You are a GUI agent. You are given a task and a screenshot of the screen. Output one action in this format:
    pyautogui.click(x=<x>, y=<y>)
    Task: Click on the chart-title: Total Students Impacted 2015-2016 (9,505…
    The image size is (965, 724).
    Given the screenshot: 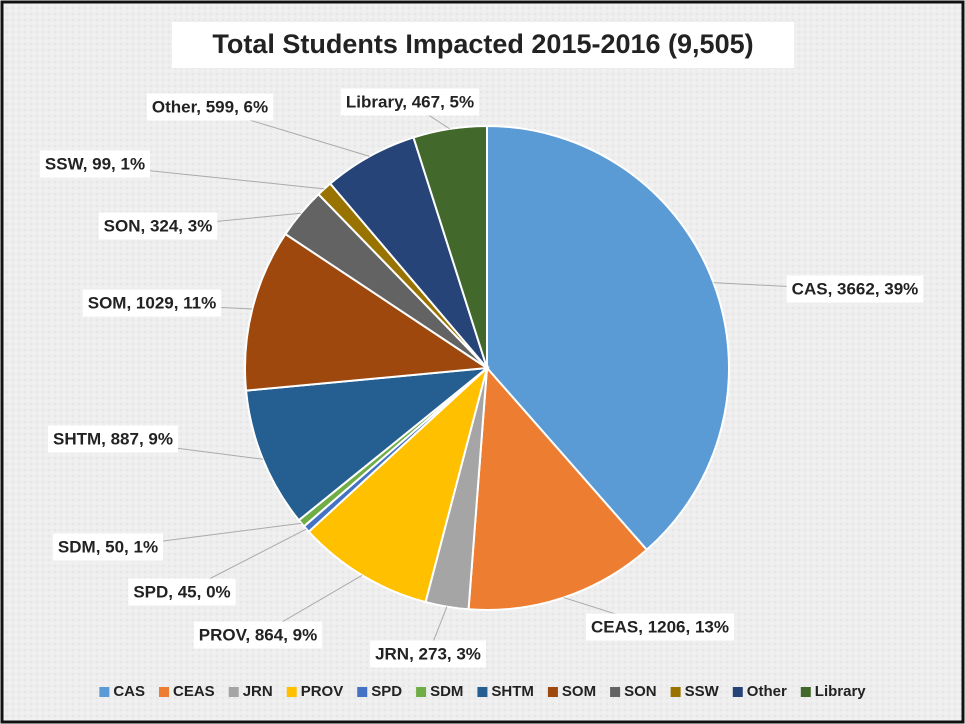 What is the action you would take?
    pyautogui.click(x=482, y=44)
    